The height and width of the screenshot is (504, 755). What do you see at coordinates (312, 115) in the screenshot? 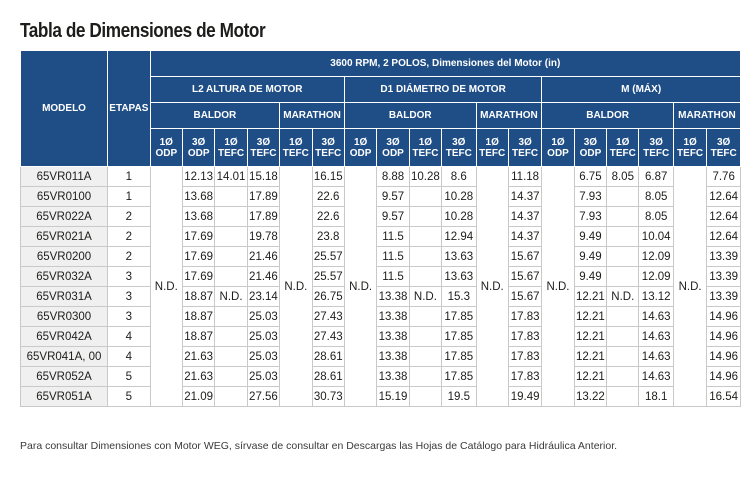
I see `header-brand-marathon: MARATHON` at bounding box center [312, 115].